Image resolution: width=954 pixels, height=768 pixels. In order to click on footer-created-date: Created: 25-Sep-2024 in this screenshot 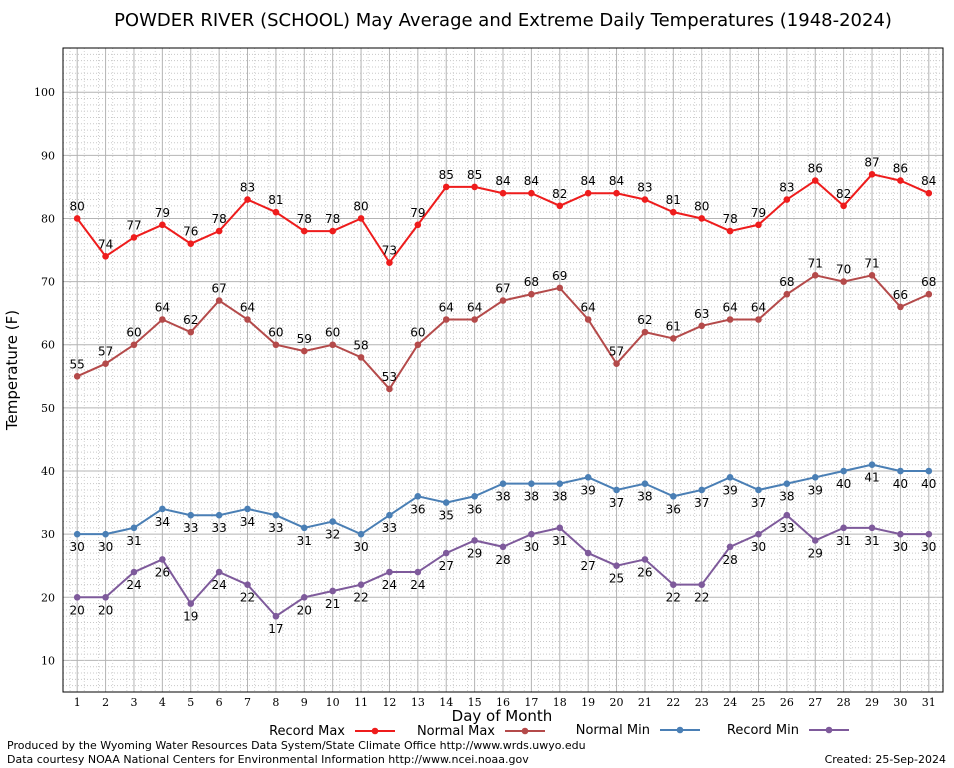, I will do `click(885, 759)`.